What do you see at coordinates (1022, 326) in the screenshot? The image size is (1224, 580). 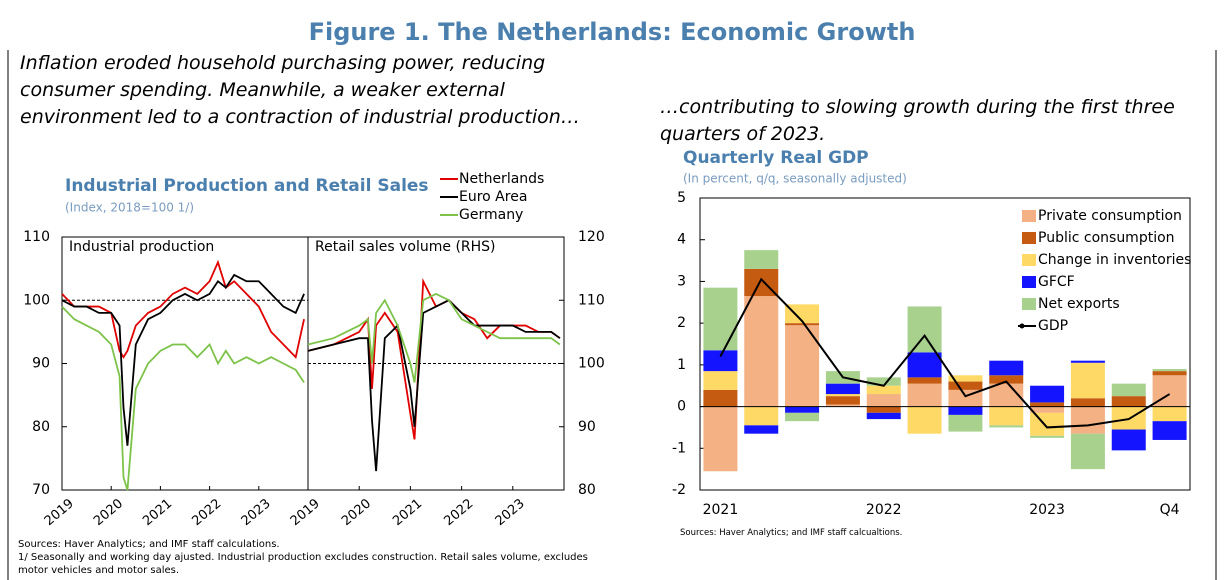 I see `legend-dot` at bounding box center [1022, 326].